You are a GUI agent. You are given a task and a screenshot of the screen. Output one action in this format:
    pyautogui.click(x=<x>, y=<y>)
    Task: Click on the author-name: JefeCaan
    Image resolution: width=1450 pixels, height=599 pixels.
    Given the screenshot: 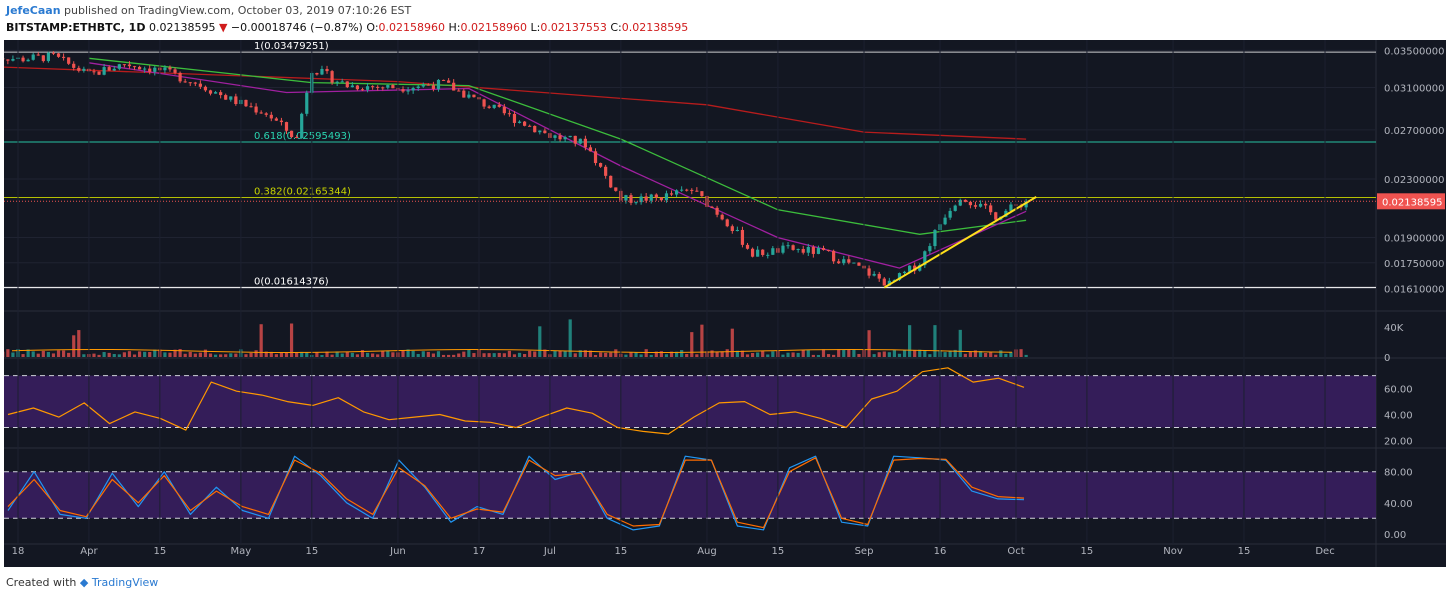 What is the action you would take?
    pyautogui.click(x=33, y=10)
    